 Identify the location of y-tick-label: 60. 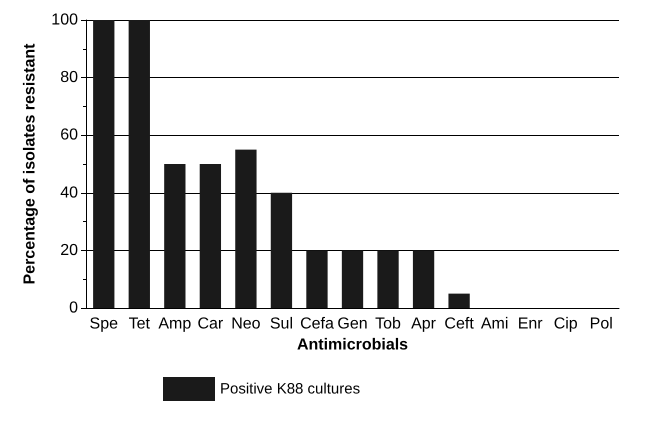
(69, 135).